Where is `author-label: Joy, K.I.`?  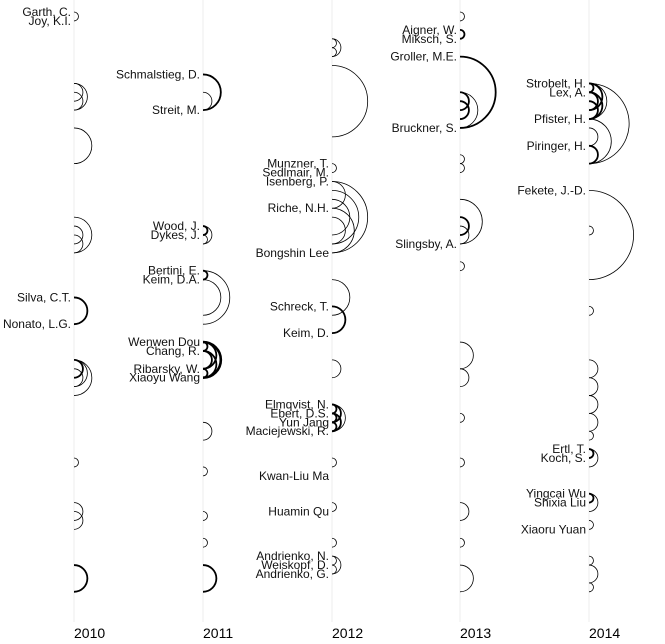
author-label: Joy, K.I. is located at coordinates (50, 21).